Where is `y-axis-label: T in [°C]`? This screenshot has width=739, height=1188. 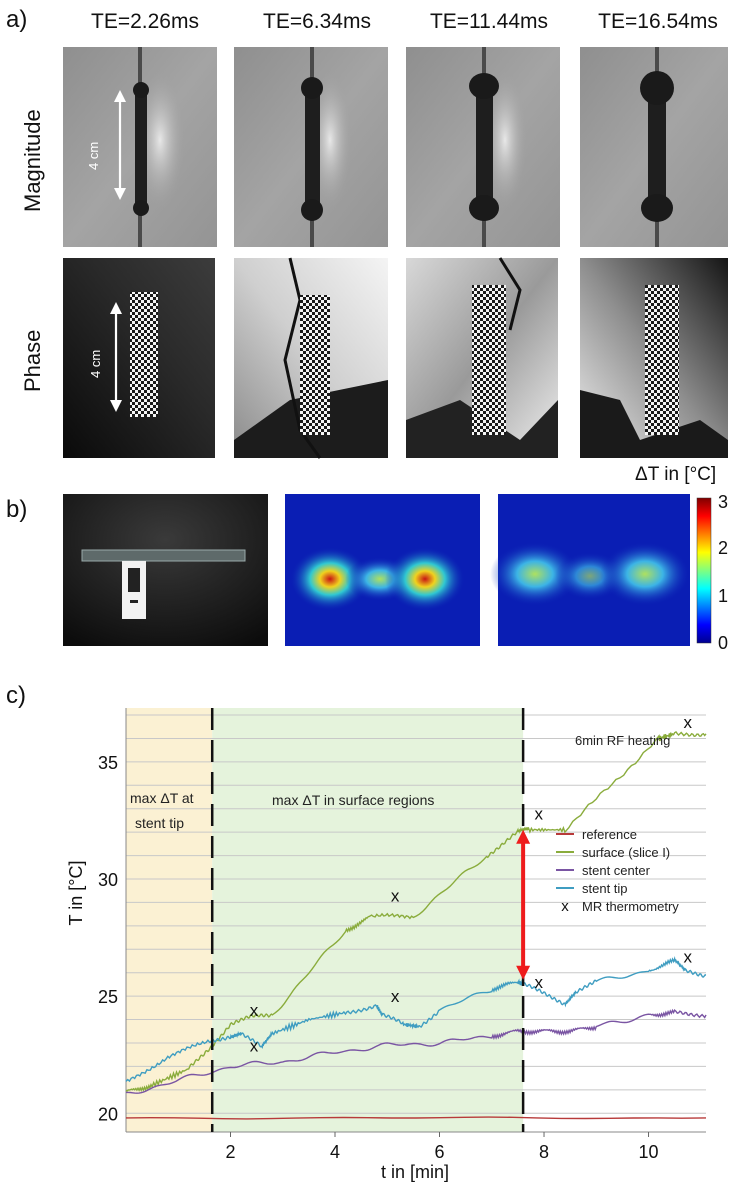
y-axis-label: T in [°C] is located at coordinates (76, 893).